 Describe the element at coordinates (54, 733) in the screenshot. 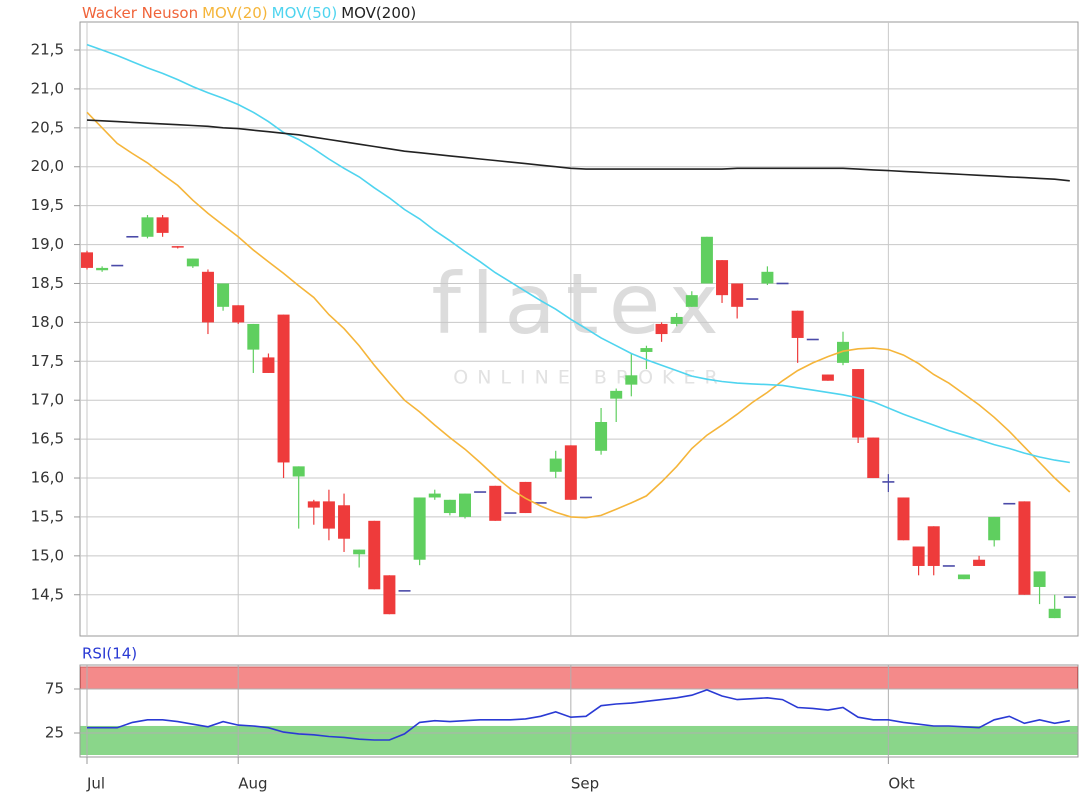

I see `rsi-tick-label: 25` at that location.